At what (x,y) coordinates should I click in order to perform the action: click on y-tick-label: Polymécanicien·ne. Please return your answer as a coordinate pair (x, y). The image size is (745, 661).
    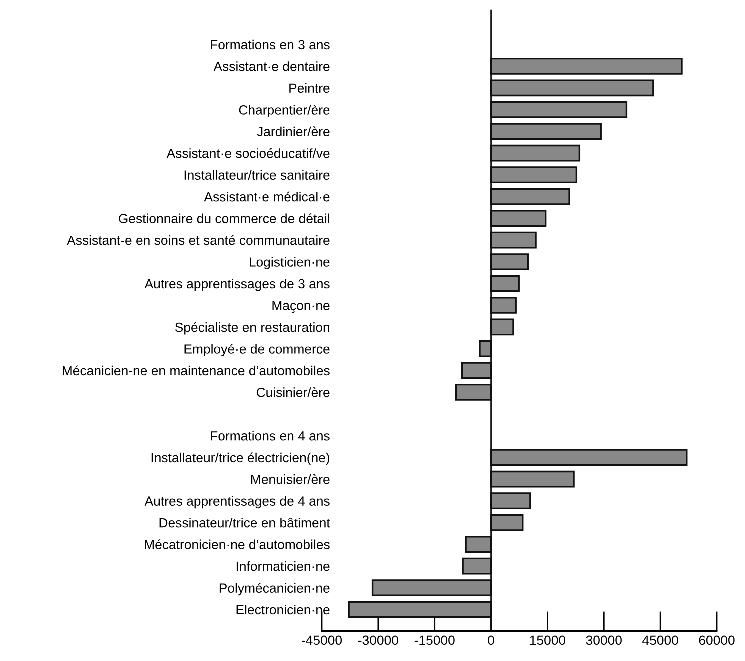
    Looking at the image, I should click on (275, 589).